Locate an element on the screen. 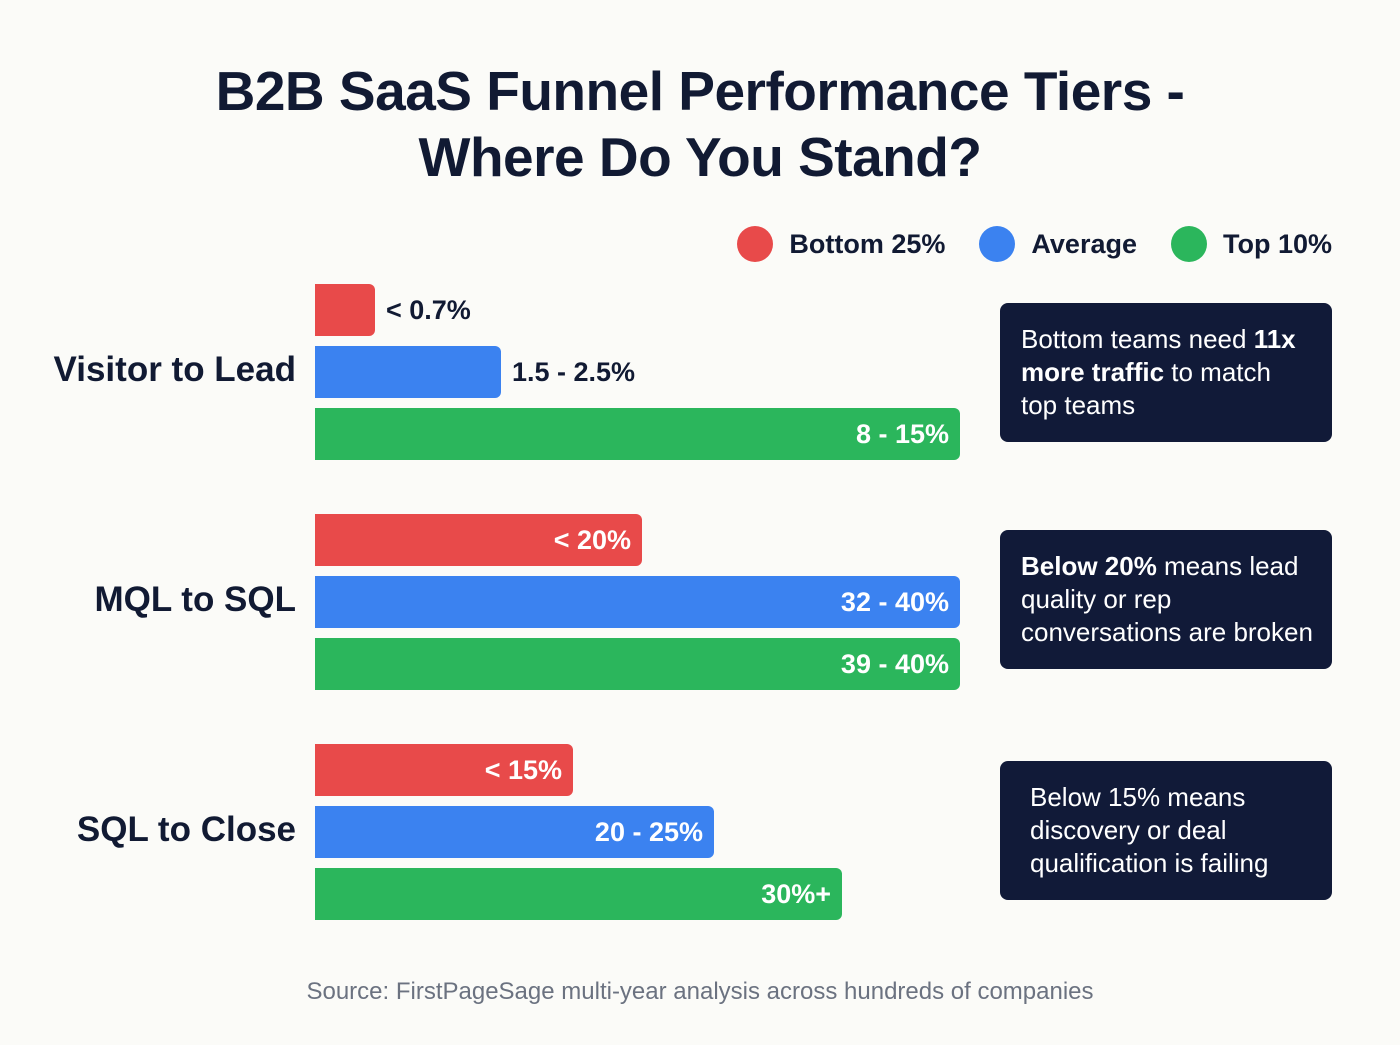 Image resolution: width=1400 pixels, height=1045 pixels. bar-label-sql-to-close-top-10: 30%+ is located at coordinates (796, 894).